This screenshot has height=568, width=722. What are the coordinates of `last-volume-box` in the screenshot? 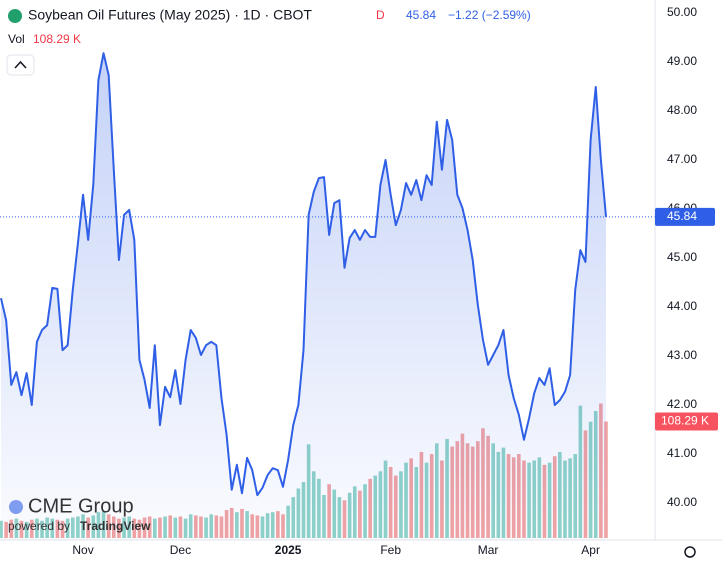 It's located at (686, 421).